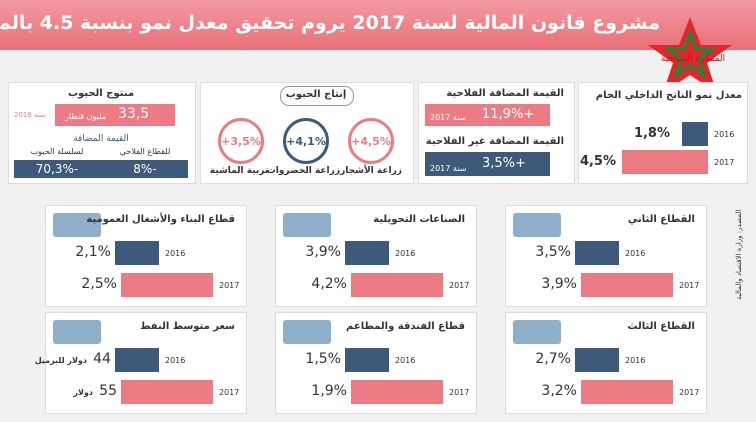  I want to click on value: -8%, so click(145, 169).